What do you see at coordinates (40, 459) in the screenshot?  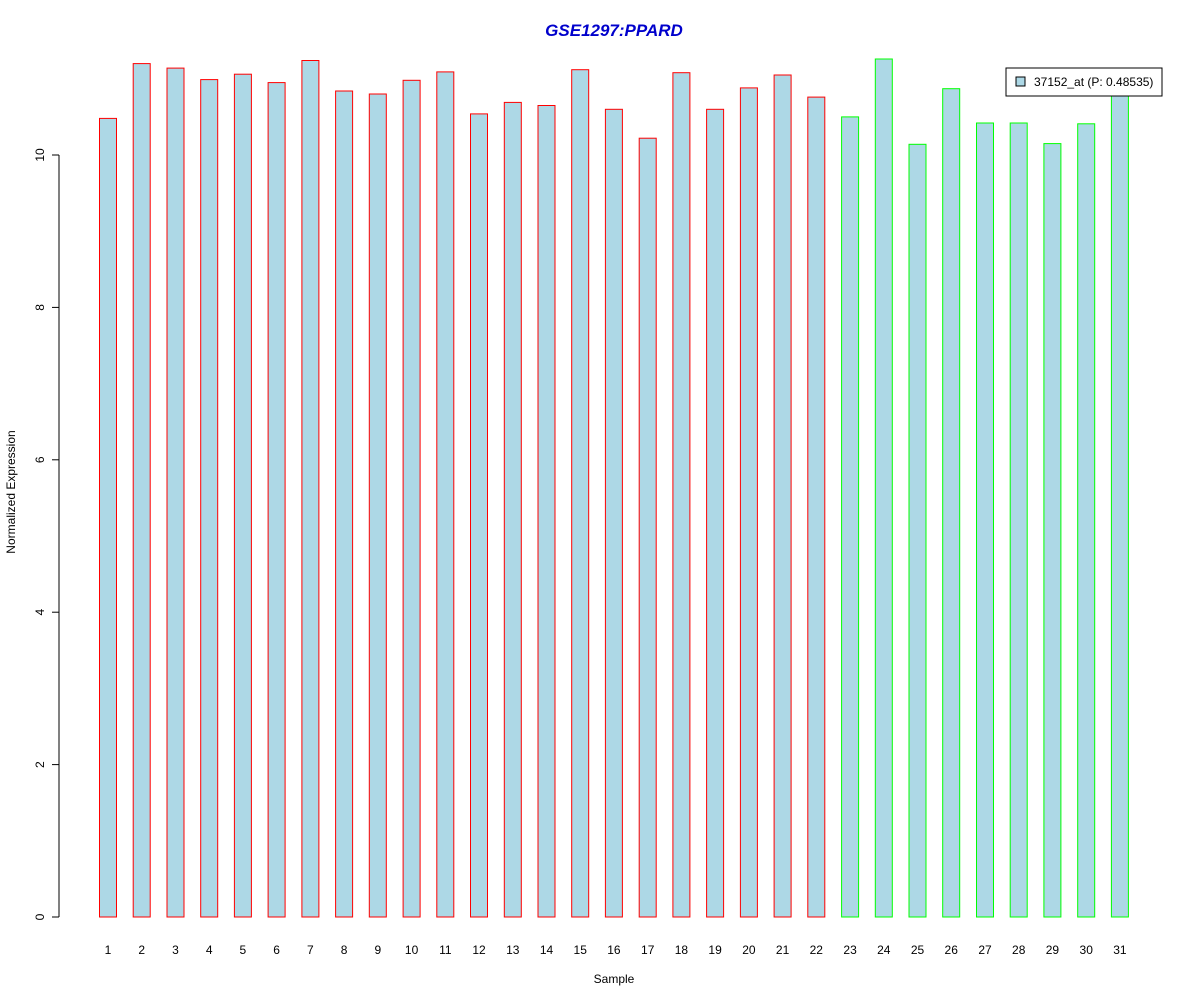 I see `y-tick-label: 6` at bounding box center [40, 459].